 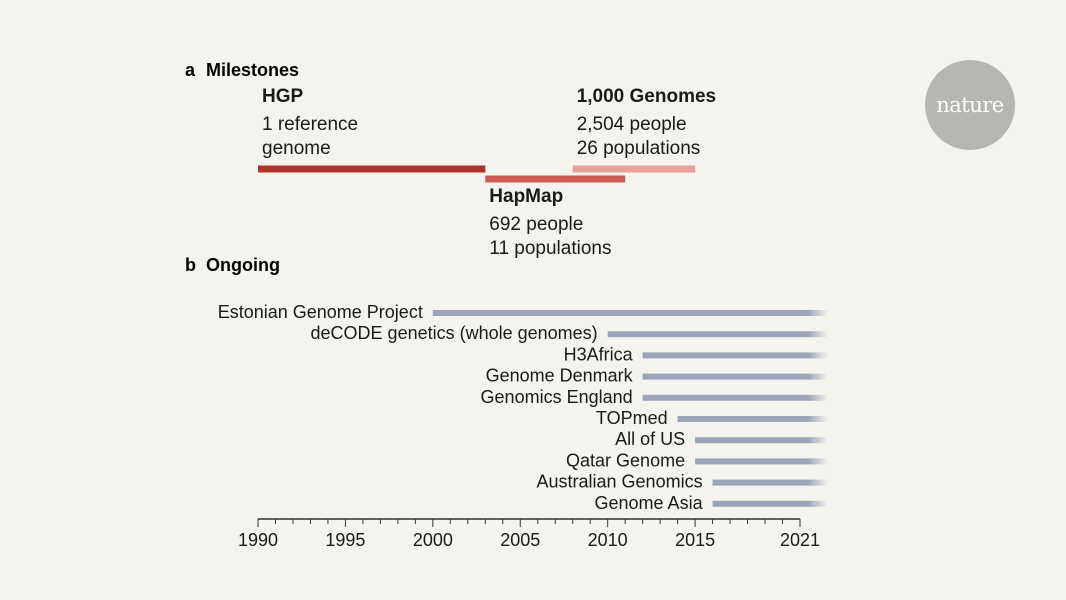 I want to click on ongoing-label-genomics-england: Genomics England, so click(x=557, y=397).